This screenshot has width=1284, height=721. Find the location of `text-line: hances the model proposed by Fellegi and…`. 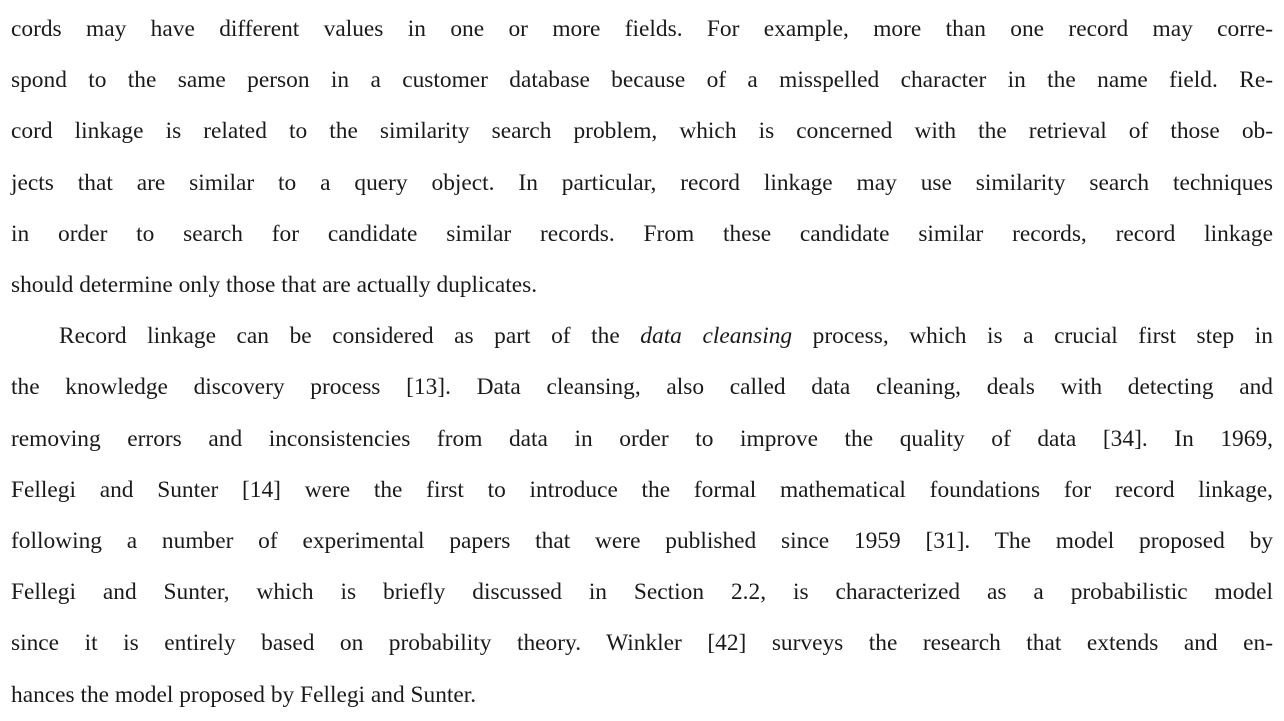

text-line: hances the model proposed by Fellegi and… is located at coordinates (244, 694).